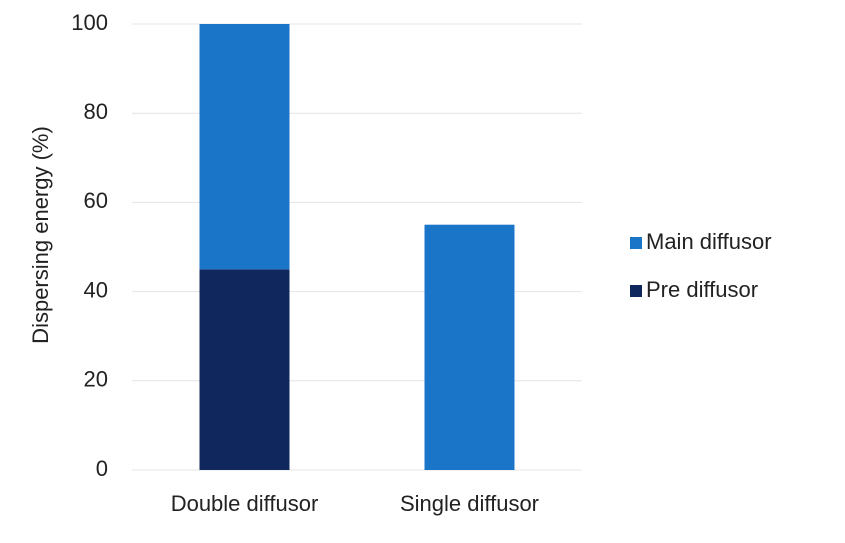 The height and width of the screenshot is (543, 845). Describe the element at coordinates (40, 235) in the screenshot. I see `y-axis-label: Dispersing energy (%)` at that location.